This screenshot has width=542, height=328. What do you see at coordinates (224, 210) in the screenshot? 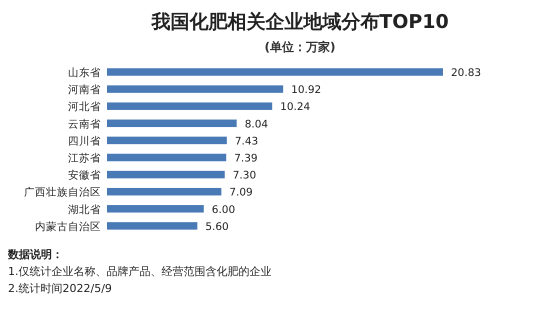
I see `data-label: 6.00` at bounding box center [224, 210].